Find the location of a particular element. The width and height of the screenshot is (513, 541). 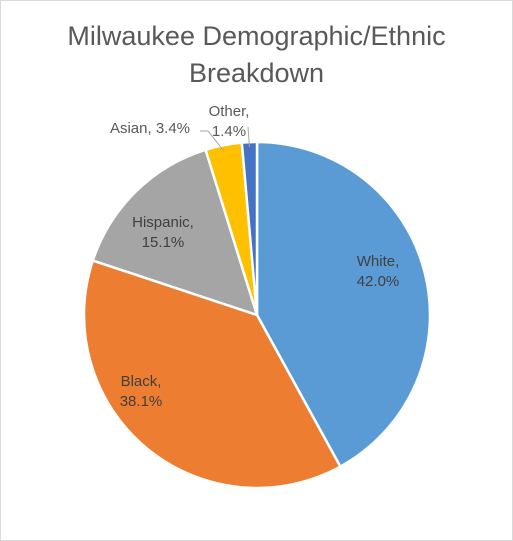

data-label-other: Other, 1.4% is located at coordinates (229, 121).